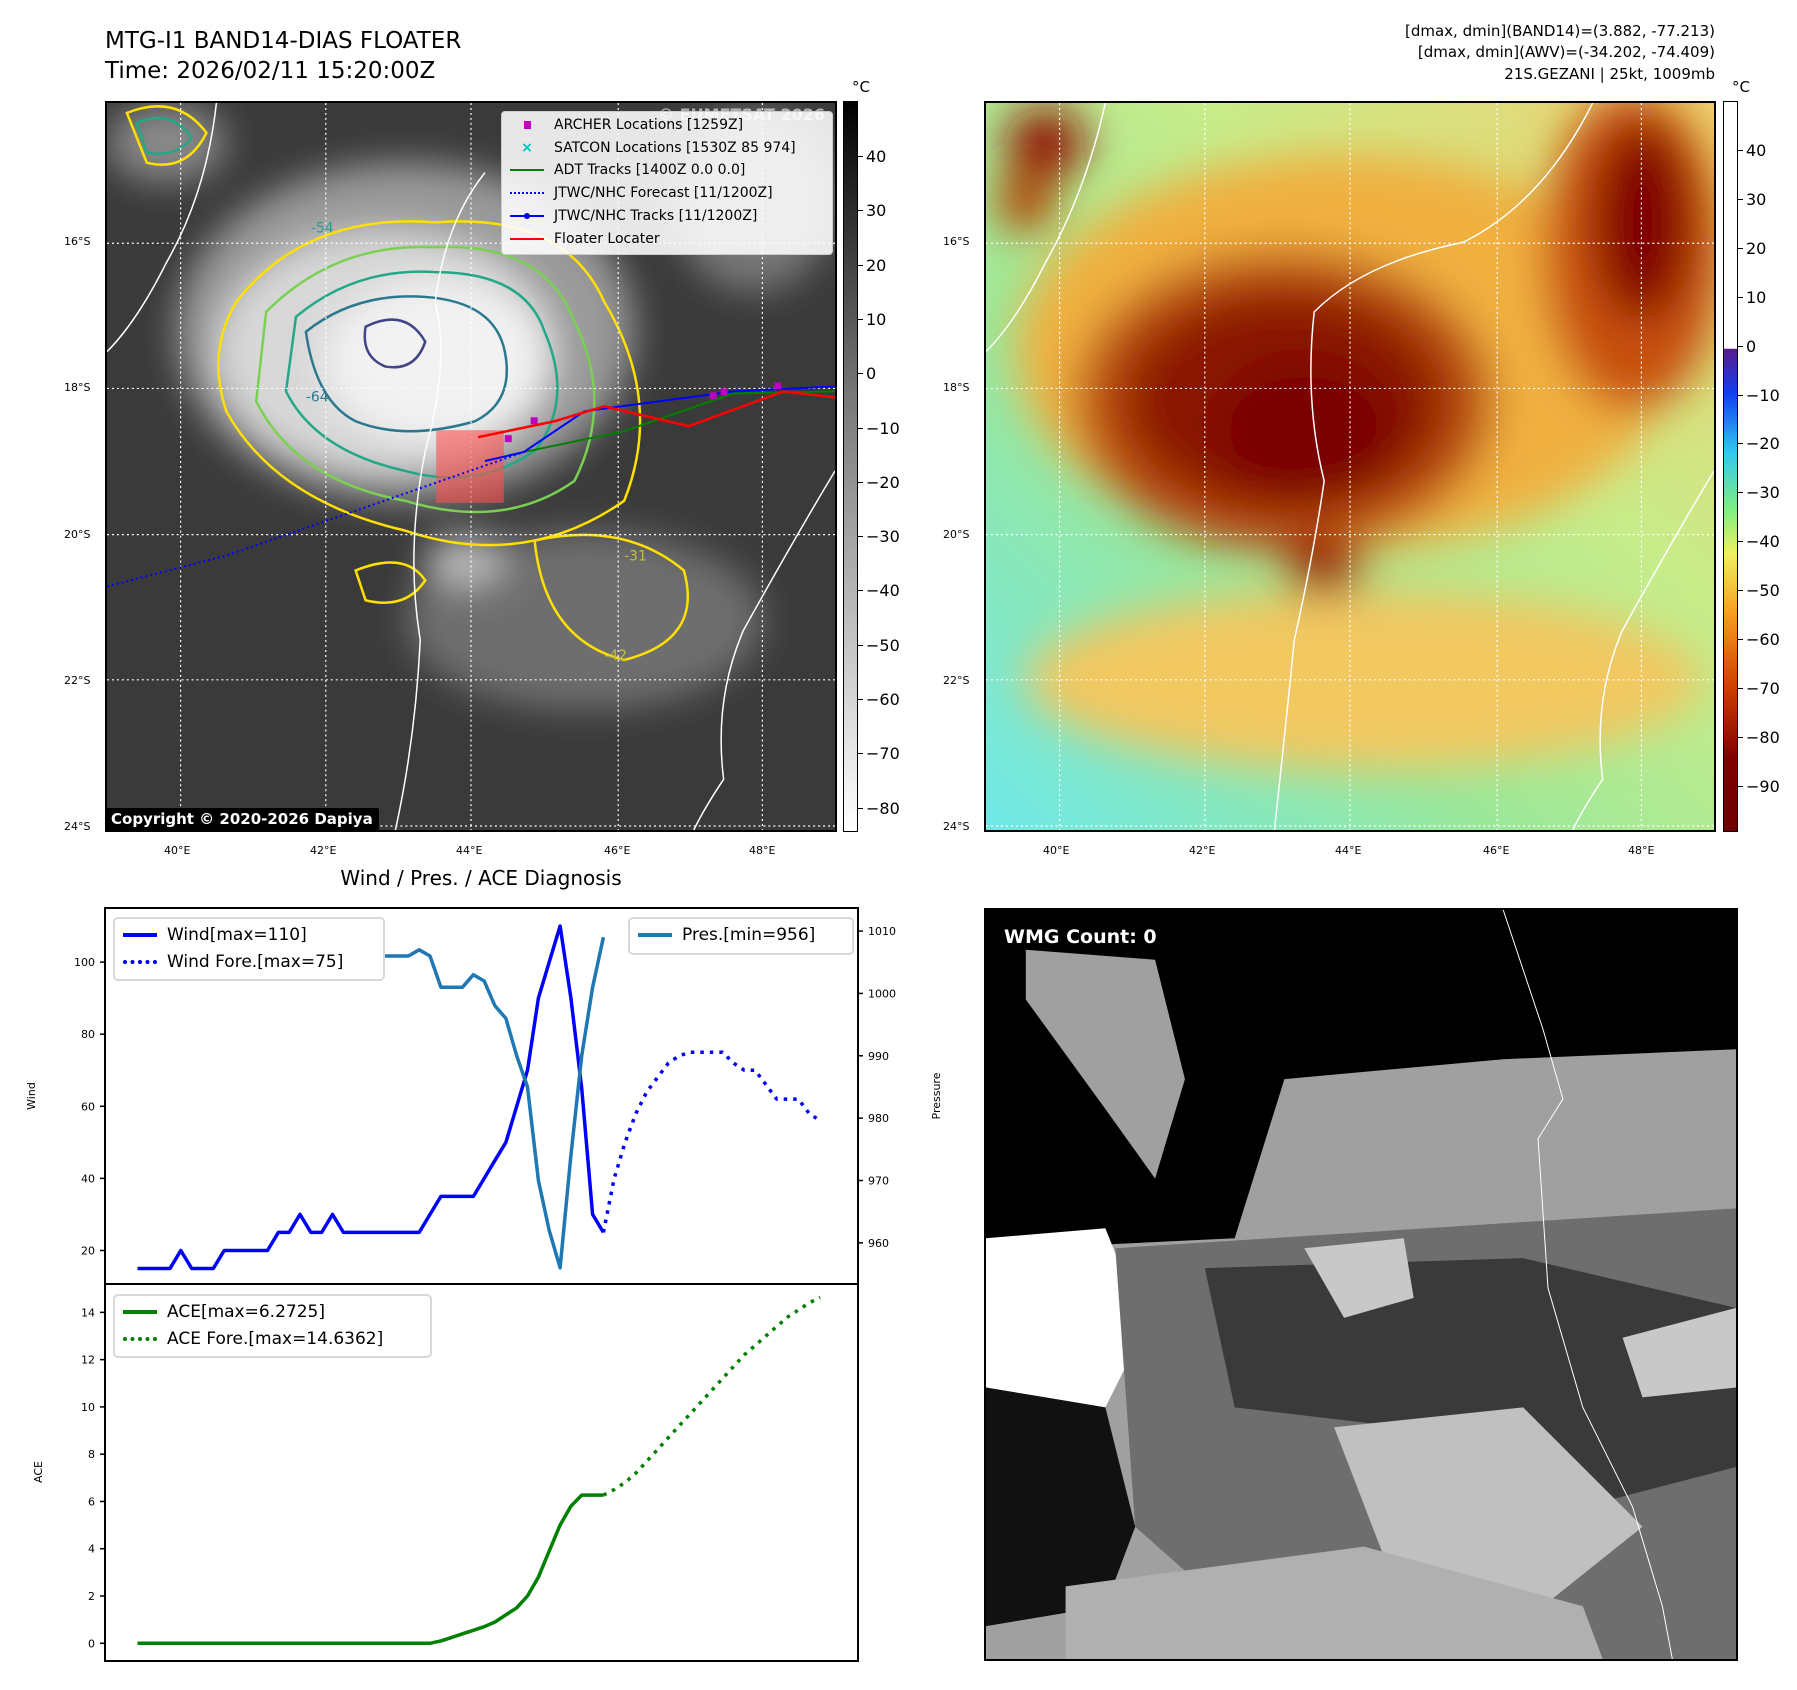  Describe the element at coordinates (711, 1396) in the screenshot. I see `series-line-ace-fore-` at that location.